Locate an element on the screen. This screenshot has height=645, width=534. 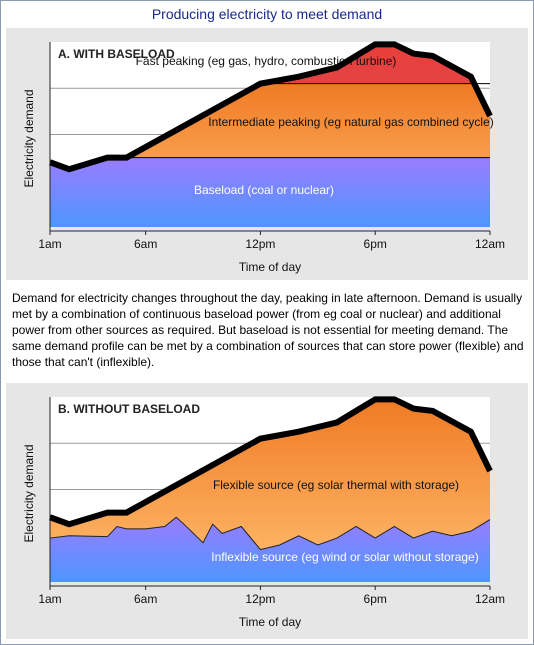
inflexible-source-area is located at coordinates (270, 549).